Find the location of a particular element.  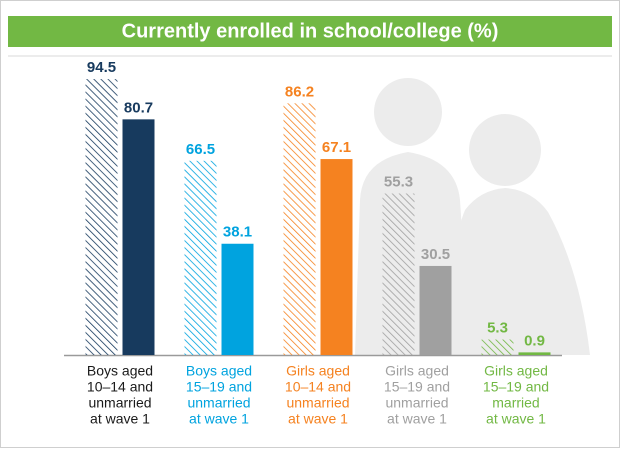

title-bar is located at coordinates (310, 31).